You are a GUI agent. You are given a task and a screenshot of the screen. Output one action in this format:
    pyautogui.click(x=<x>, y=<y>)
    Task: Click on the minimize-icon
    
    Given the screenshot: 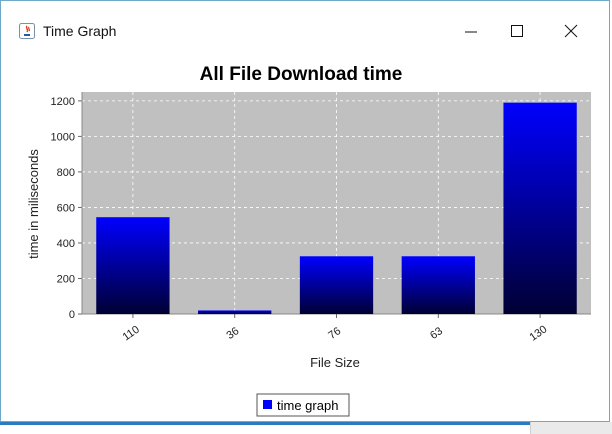 What is the action you would take?
    pyautogui.click(x=471, y=32)
    